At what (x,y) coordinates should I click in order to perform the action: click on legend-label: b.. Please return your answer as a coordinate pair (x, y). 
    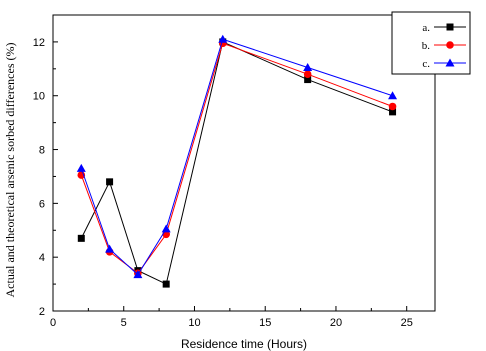
    Looking at the image, I should click on (426, 46).